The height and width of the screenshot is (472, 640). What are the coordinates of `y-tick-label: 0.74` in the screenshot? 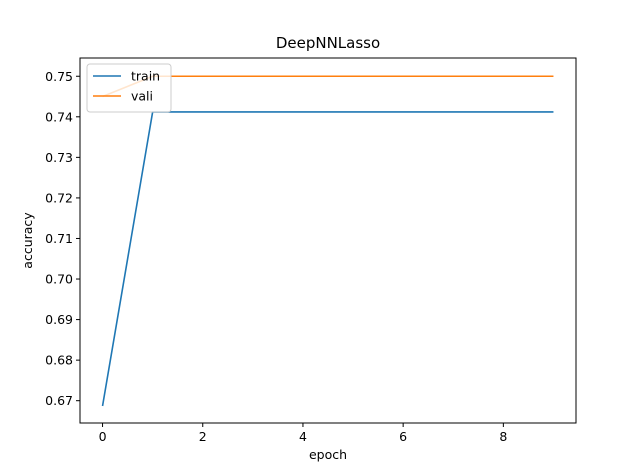 It's located at (59, 116).